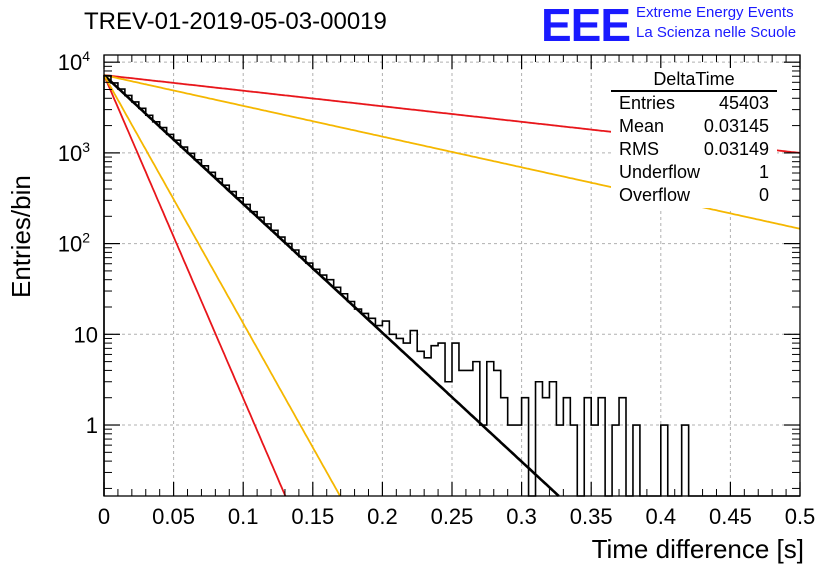  What do you see at coordinates (716, 32) in the screenshot?
I see `logo-subtitle-2: La Scienza nelle Scuole` at bounding box center [716, 32].